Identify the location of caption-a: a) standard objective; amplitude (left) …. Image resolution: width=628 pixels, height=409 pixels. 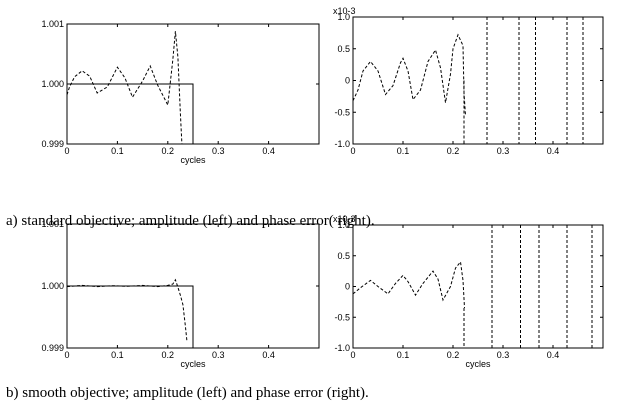
(190, 221).